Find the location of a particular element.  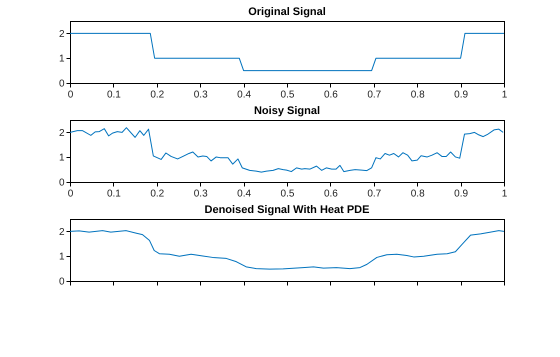

chart-title: Denoised Signal With Heat PDE is located at coordinates (287, 210).